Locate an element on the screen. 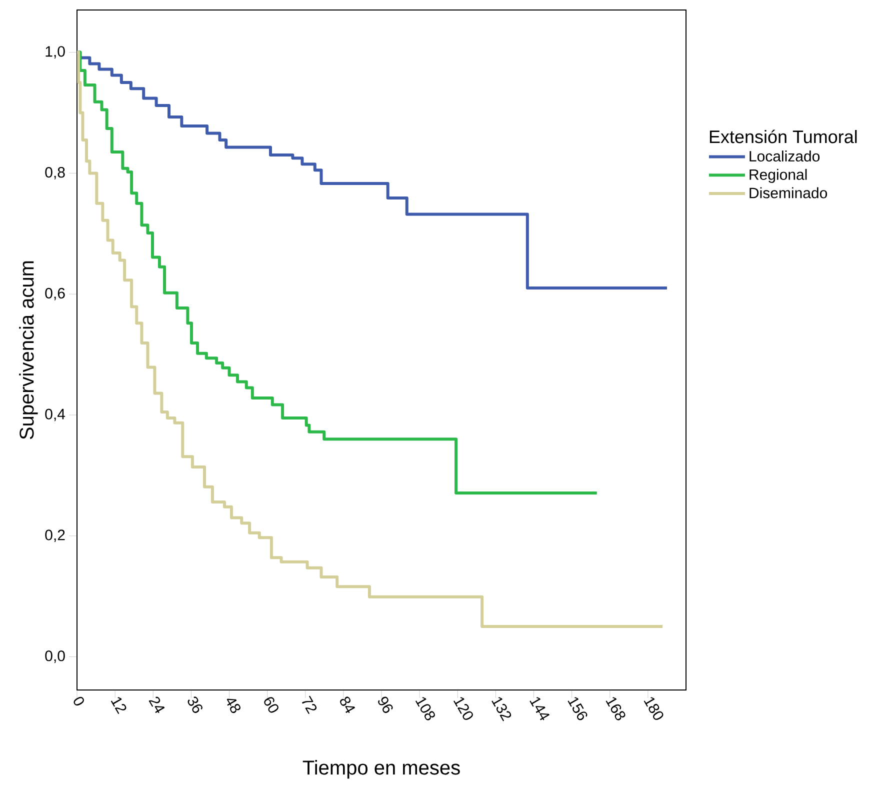  legend-label: Localizado is located at coordinates (785, 156).